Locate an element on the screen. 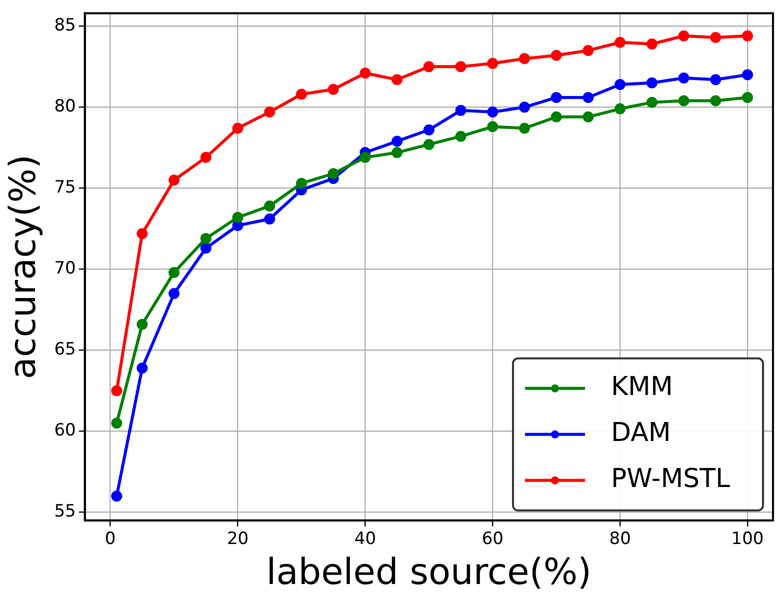 The image size is (780, 600). x-tick-label: 100 is located at coordinates (747, 539).